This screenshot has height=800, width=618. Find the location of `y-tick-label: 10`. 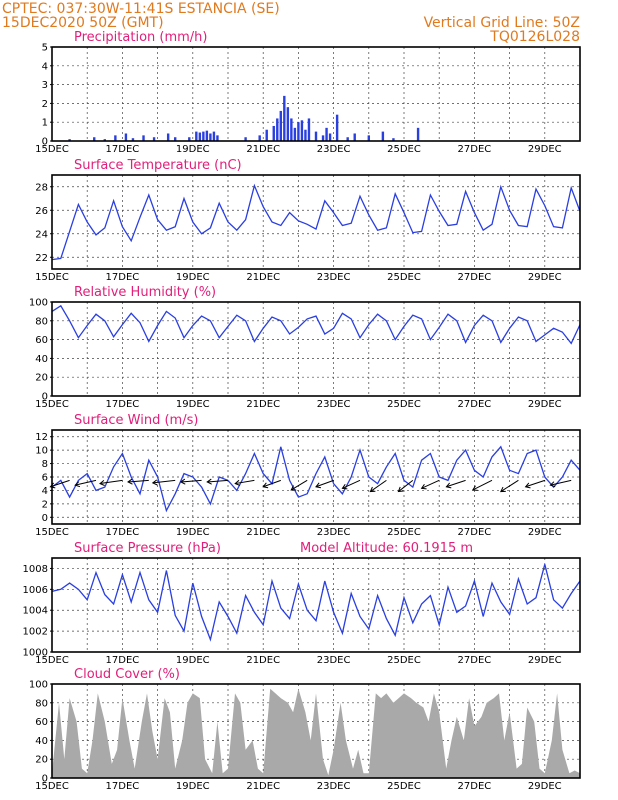

y-tick-label: 10 is located at coordinates (41, 451).